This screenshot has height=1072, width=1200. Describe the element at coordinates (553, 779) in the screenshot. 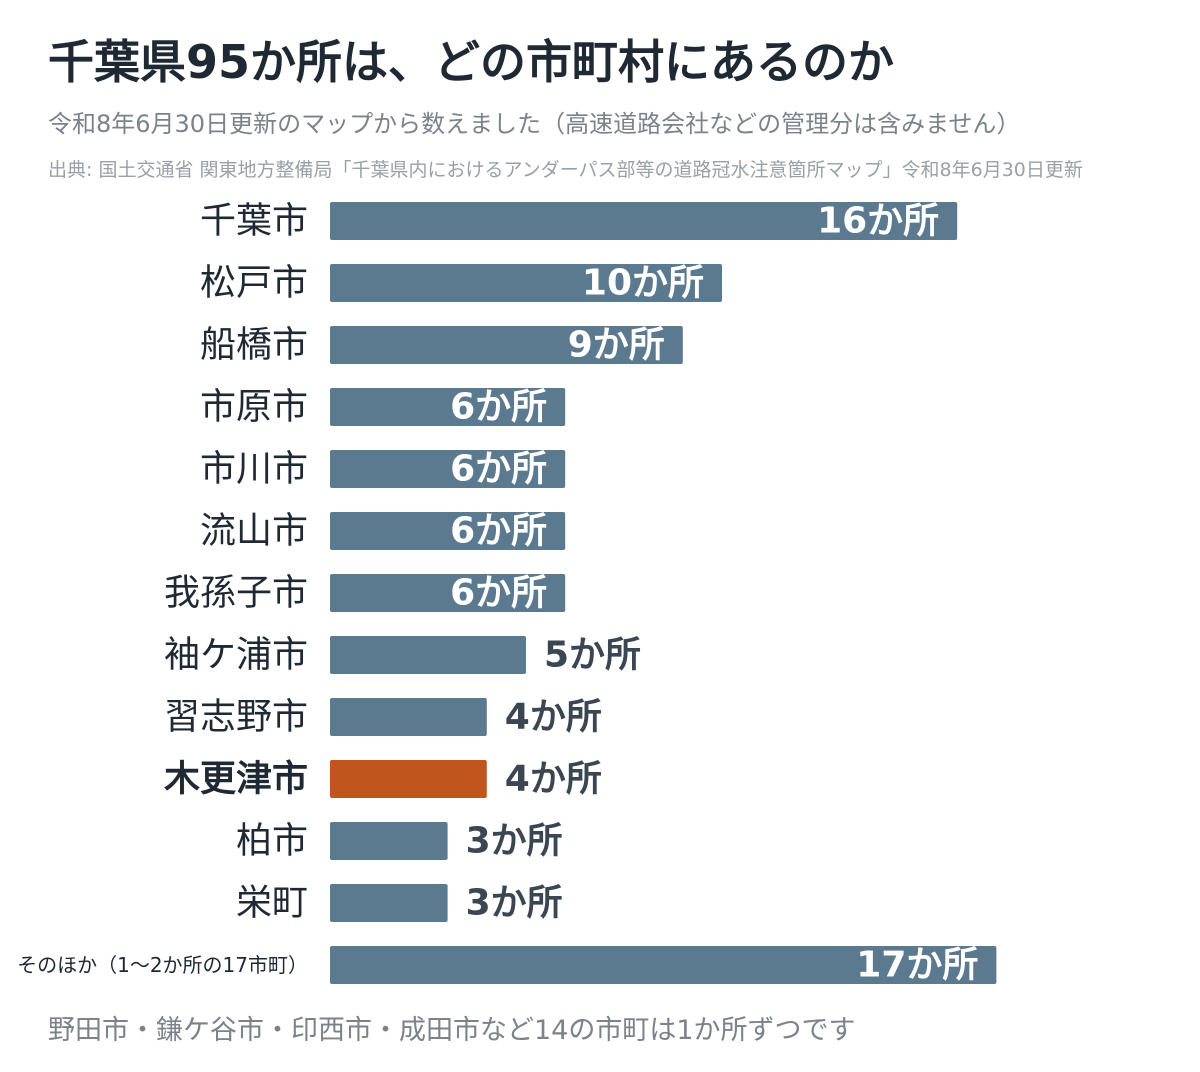

I see `value-label-9: 4か所` at that location.